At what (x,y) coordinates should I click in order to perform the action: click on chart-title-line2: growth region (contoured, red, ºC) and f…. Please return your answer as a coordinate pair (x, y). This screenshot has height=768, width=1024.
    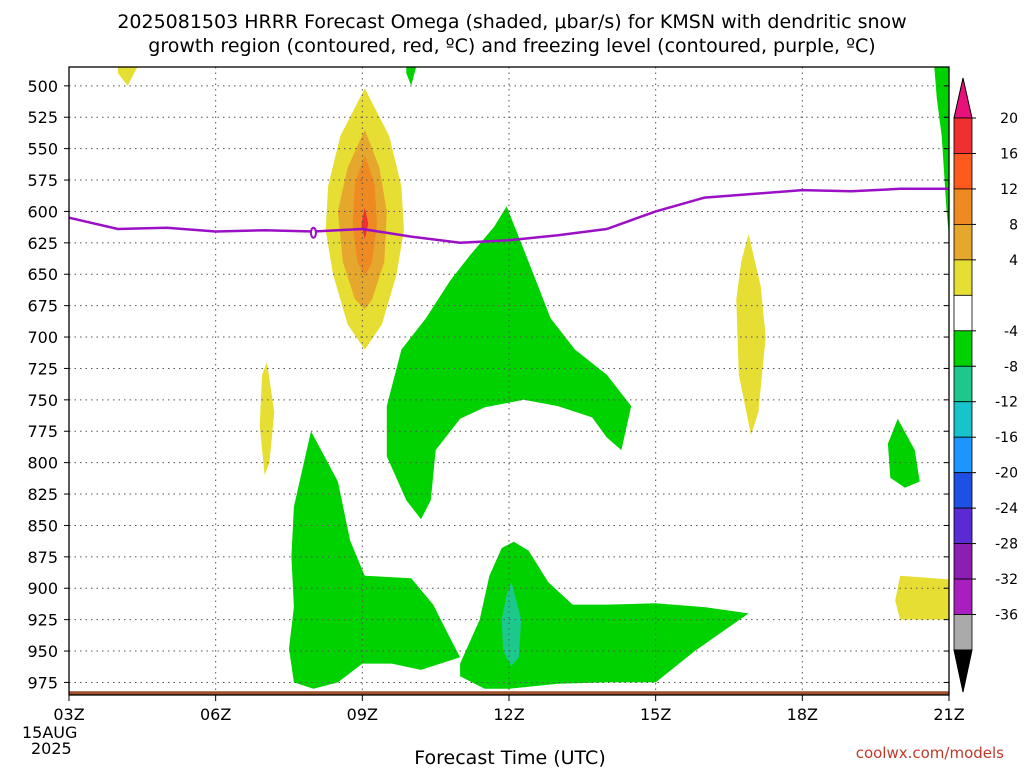
    Looking at the image, I should click on (511, 46).